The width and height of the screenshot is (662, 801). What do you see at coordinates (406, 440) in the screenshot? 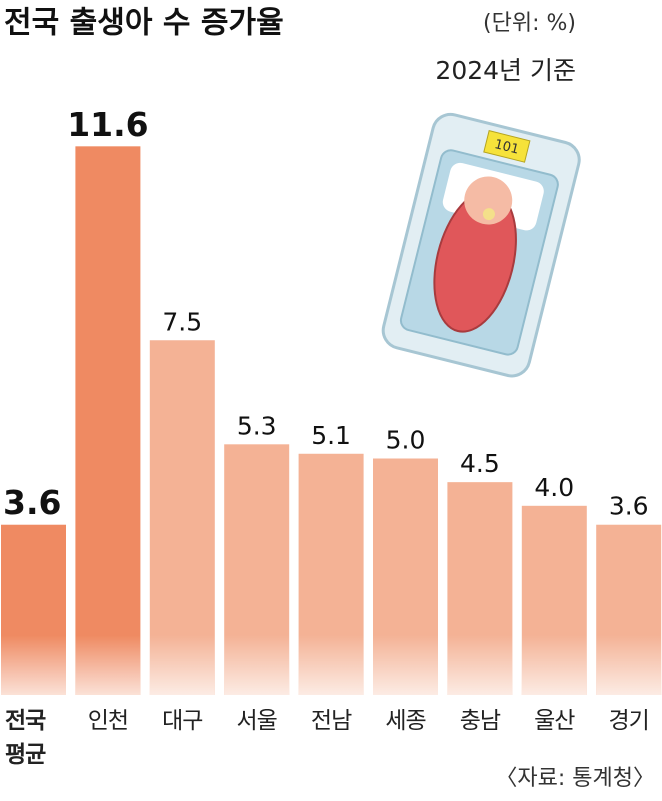
I see `value-label: 5.0` at bounding box center [406, 440].